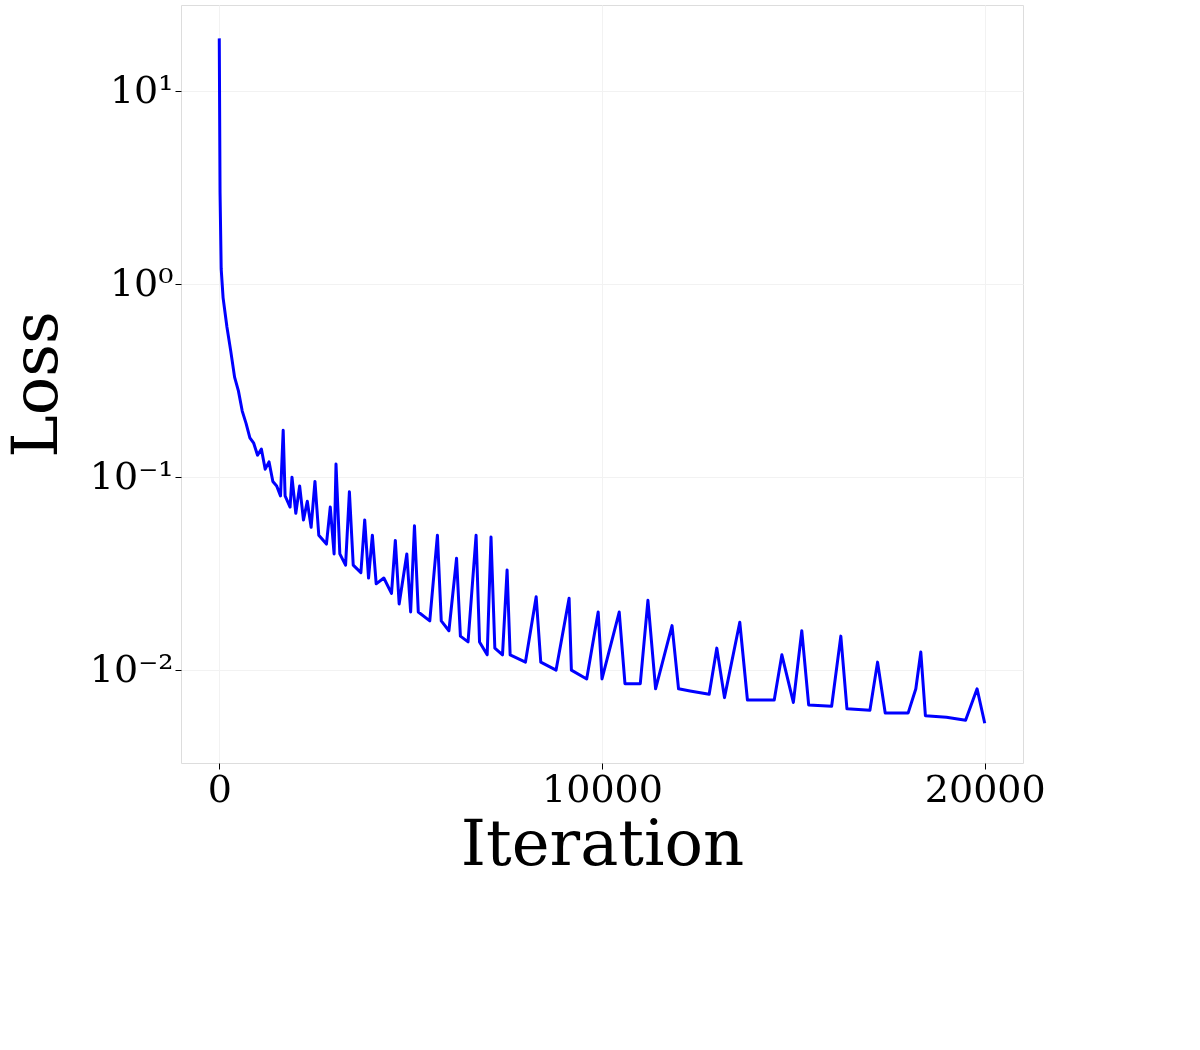 The image size is (1200, 1050). Describe the element at coordinates (985, 788) in the screenshot. I see `x-tick-label: 20000` at that location.